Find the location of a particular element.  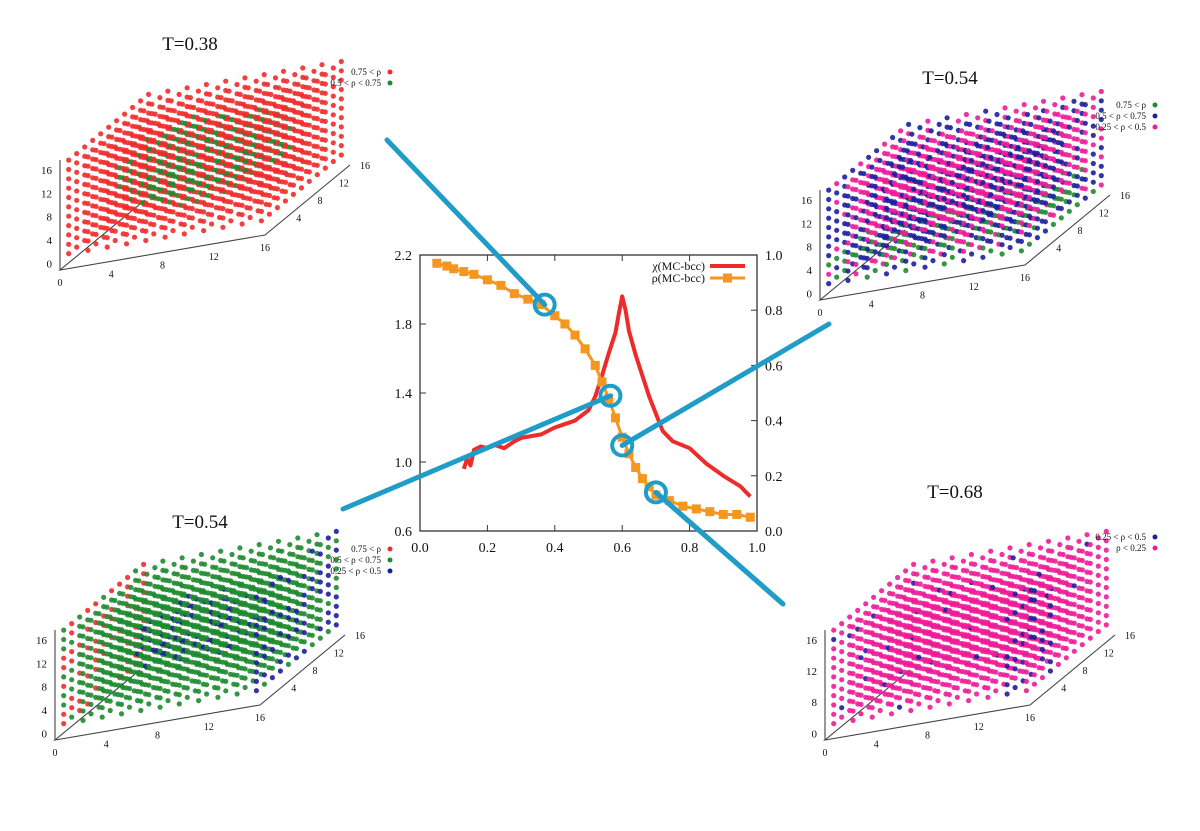

inset-y-tick: 16 is located at coordinates (365, 166).